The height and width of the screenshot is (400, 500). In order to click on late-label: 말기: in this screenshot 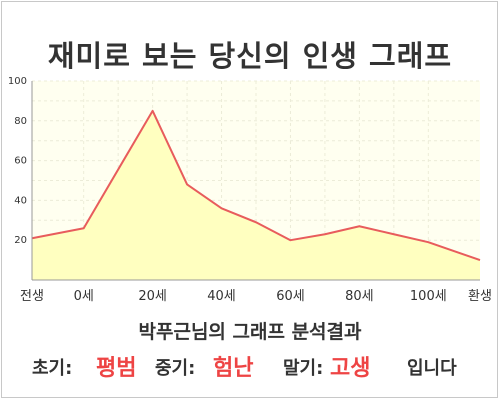, I will do `click(303, 368)`.